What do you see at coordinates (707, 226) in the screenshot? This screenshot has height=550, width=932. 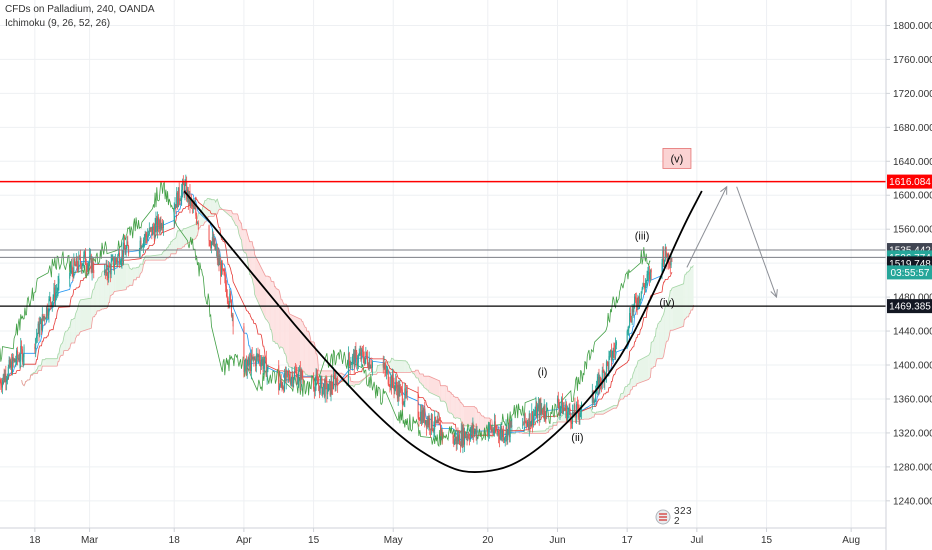 I see `projection-arrow` at bounding box center [707, 226].